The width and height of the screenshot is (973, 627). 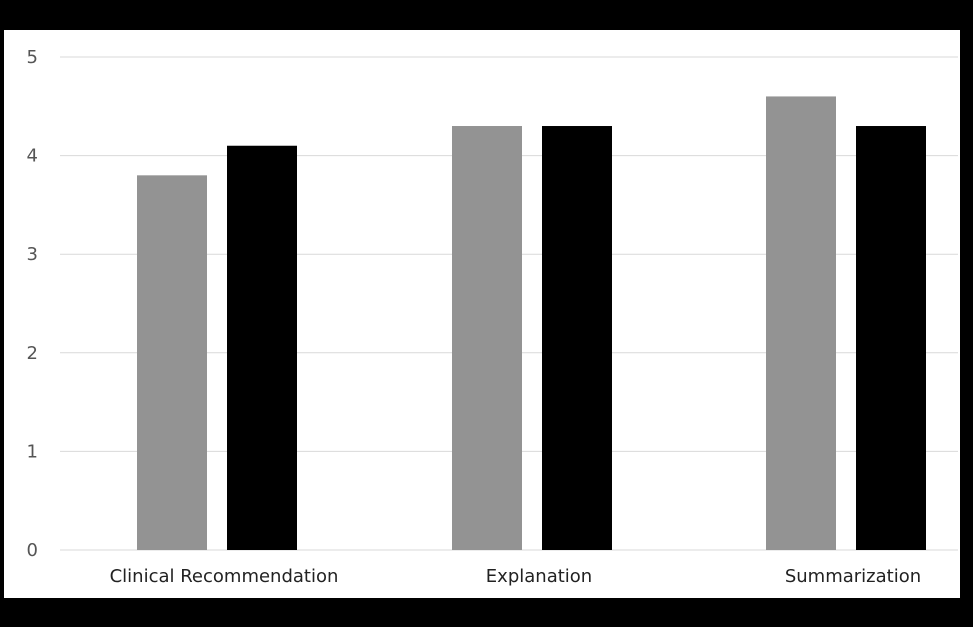 What do you see at coordinates (853, 576) in the screenshot?
I see `x-category-label: Summarization` at bounding box center [853, 576].